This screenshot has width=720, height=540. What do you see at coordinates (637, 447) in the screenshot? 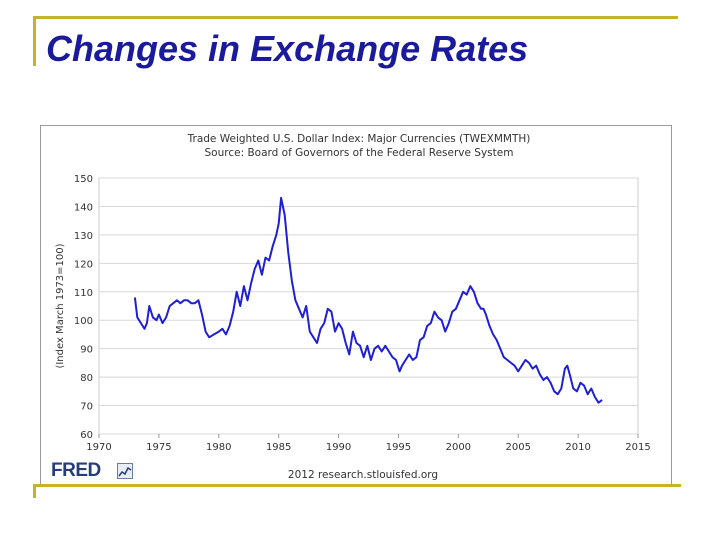
I see `x-tick-label: 2015` at bounding box center [637, 447].